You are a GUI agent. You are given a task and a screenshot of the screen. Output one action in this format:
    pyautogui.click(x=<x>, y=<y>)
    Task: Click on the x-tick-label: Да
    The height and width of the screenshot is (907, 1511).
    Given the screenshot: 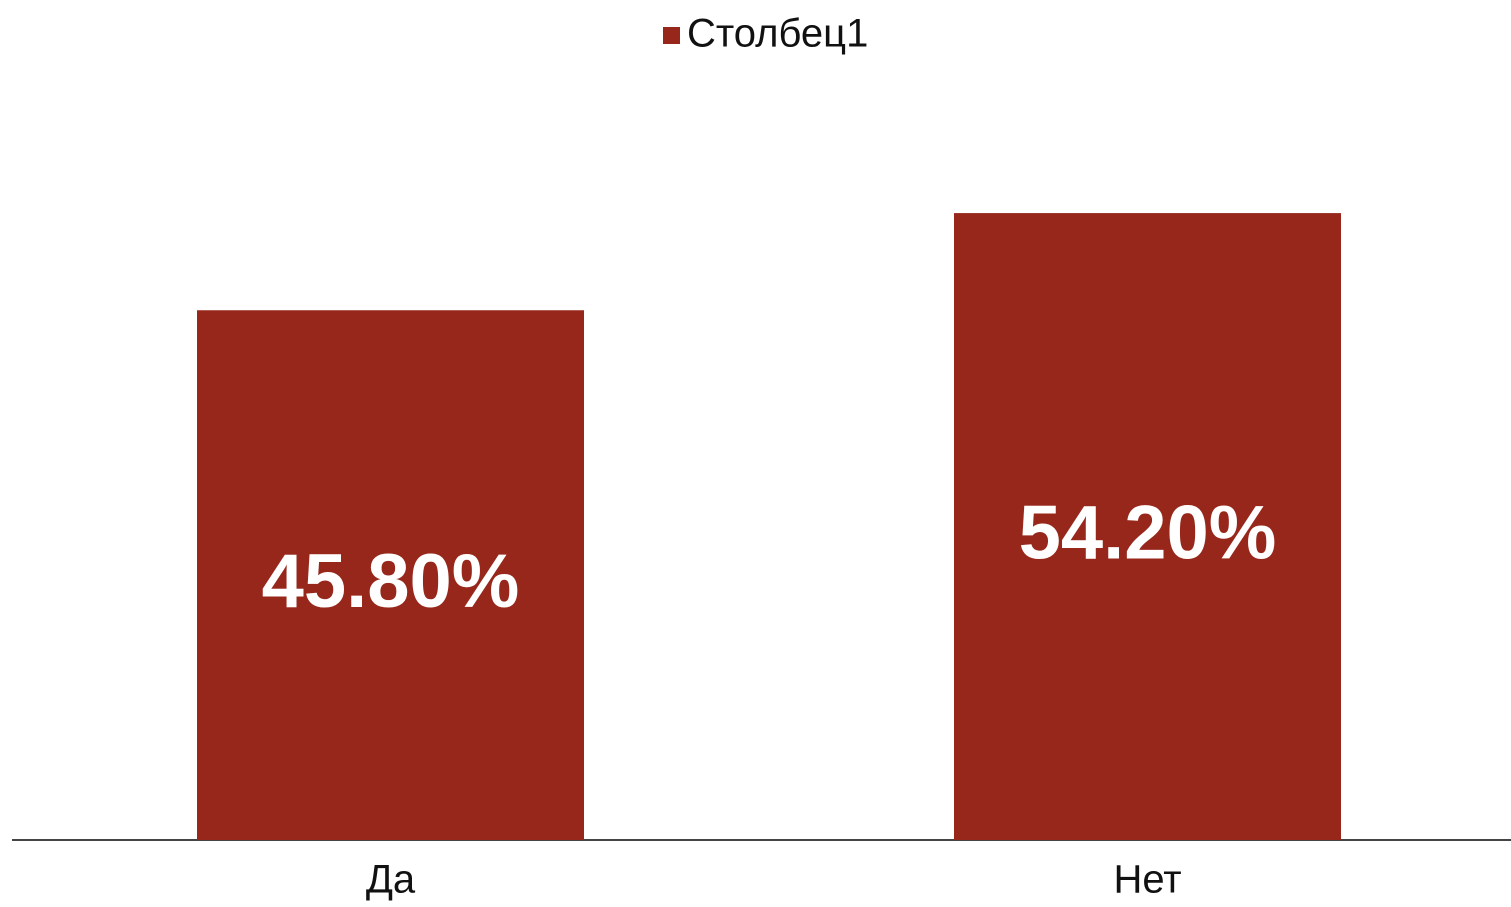 What is the action you would take?
    pyautogui.click(x=391, y=880)
    